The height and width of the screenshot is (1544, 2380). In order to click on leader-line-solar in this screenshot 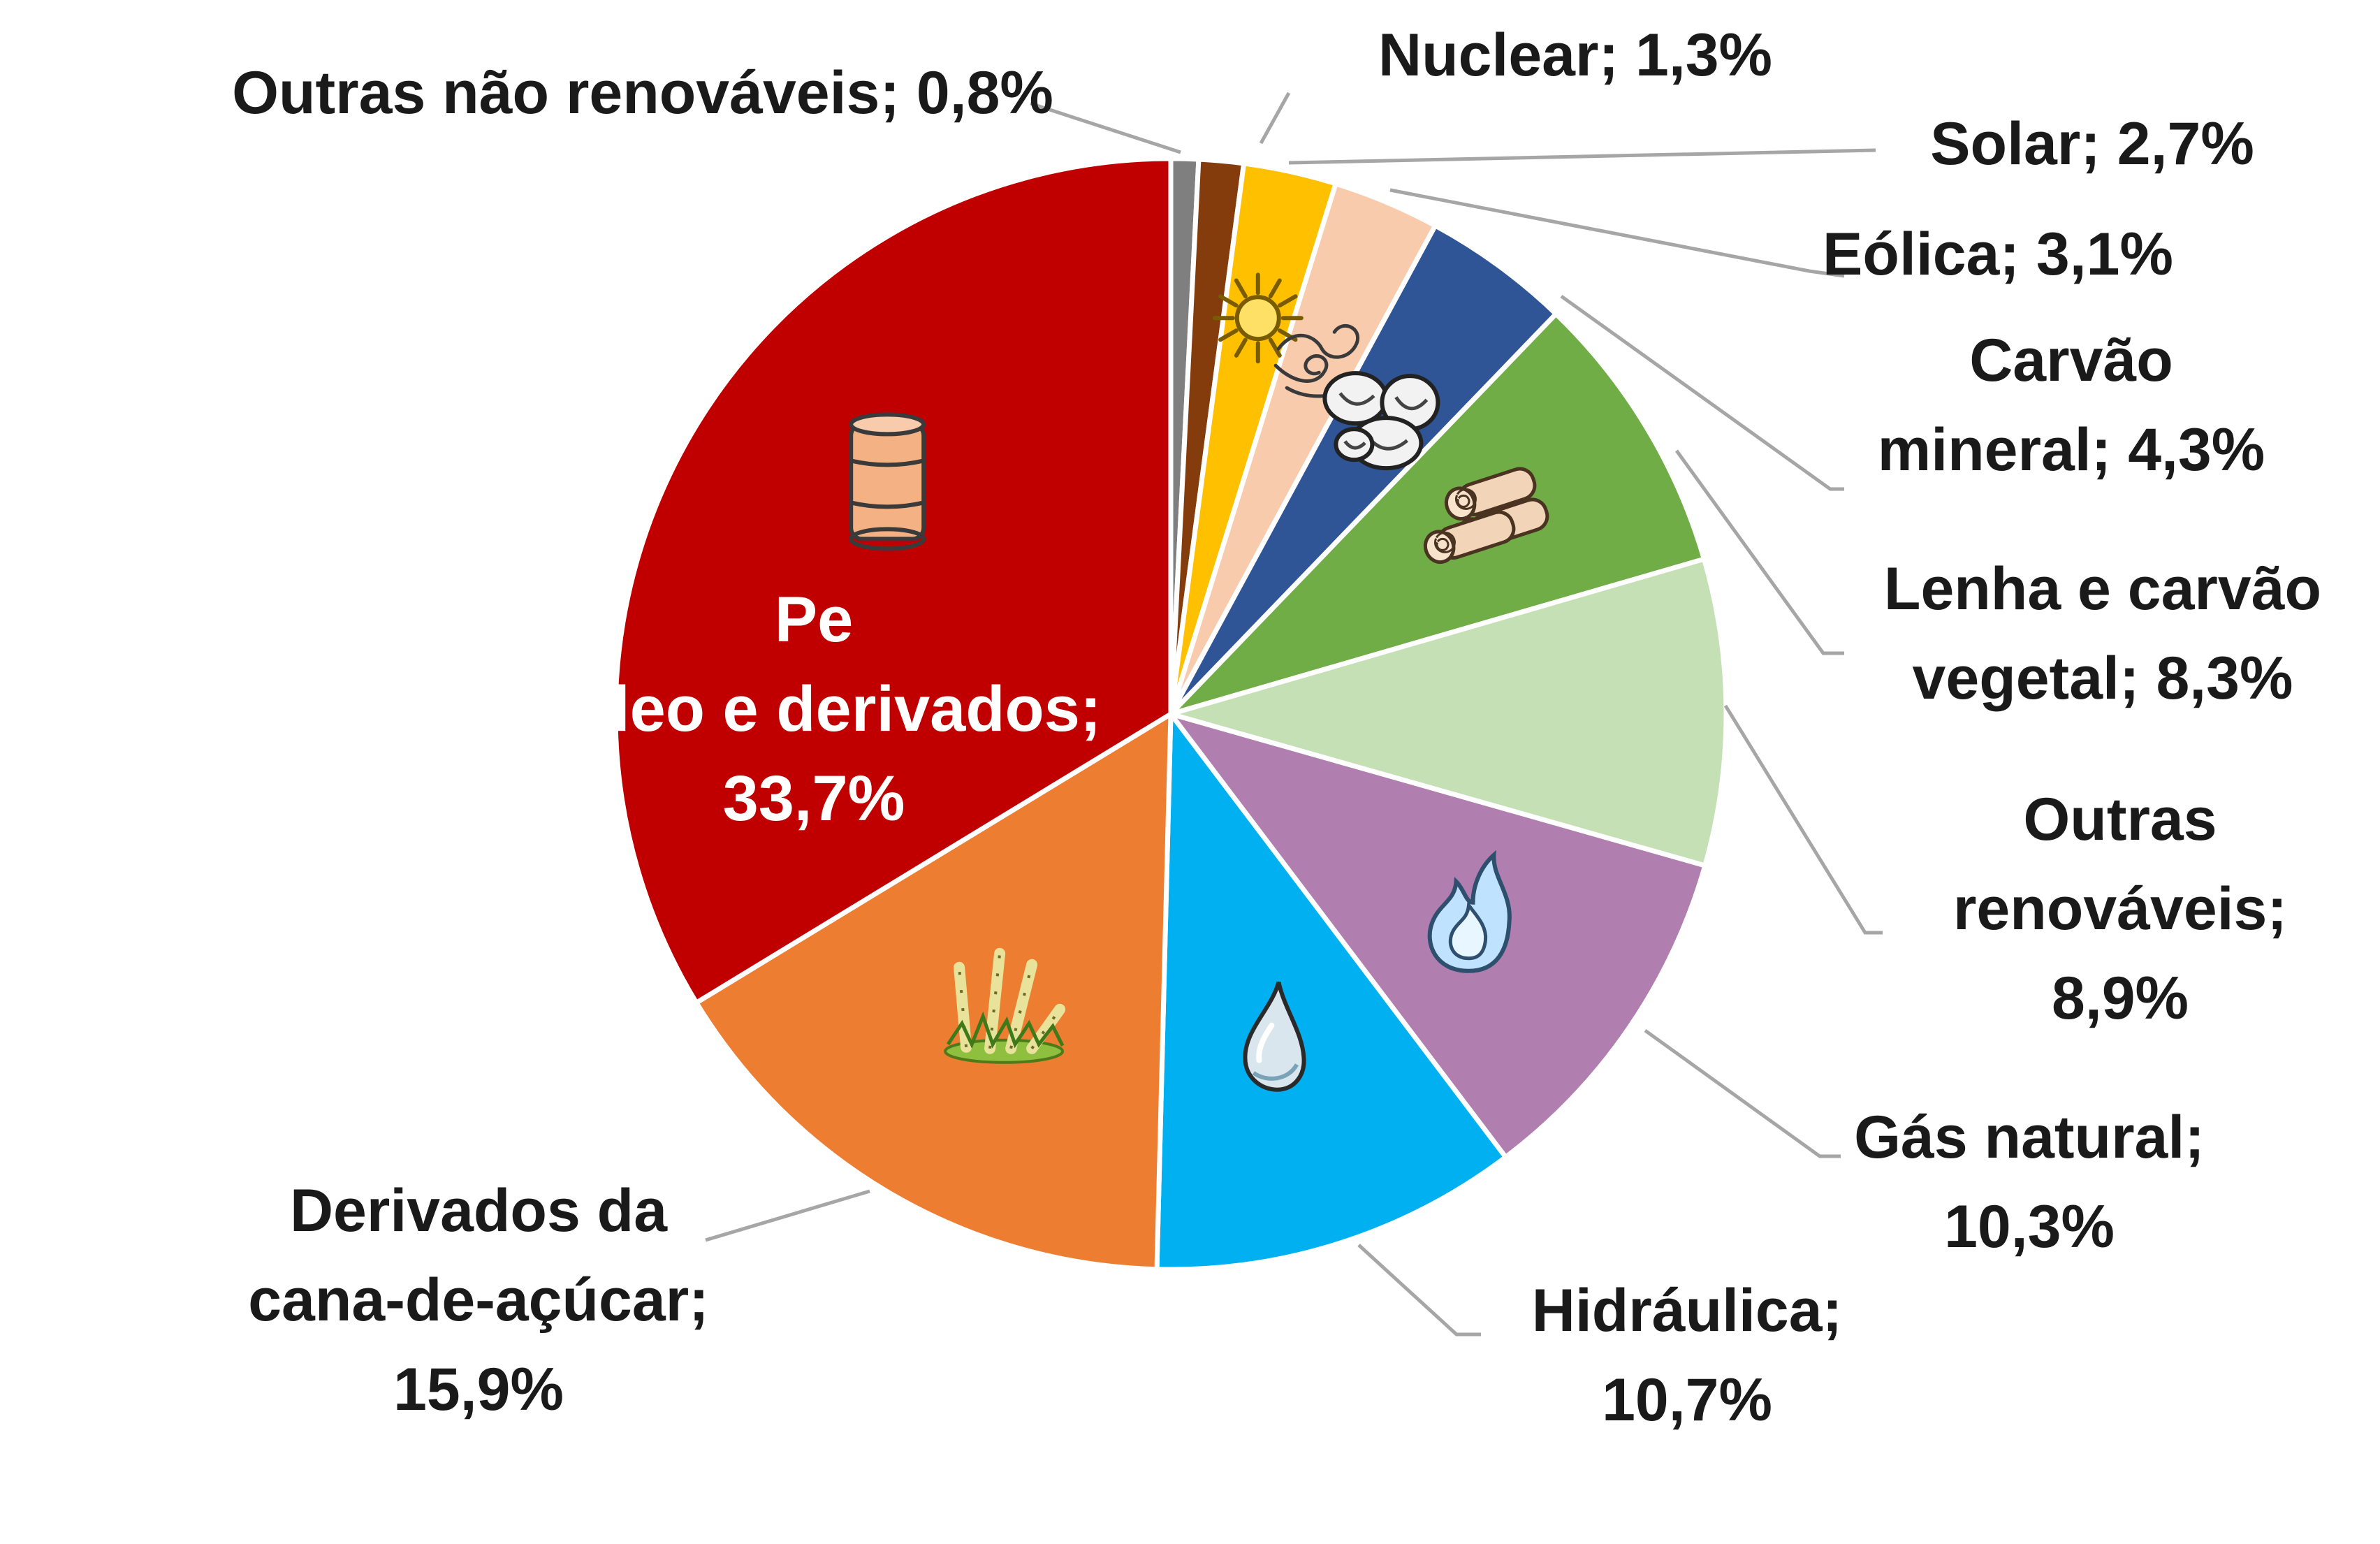, I will do `click(1582, 156)`.